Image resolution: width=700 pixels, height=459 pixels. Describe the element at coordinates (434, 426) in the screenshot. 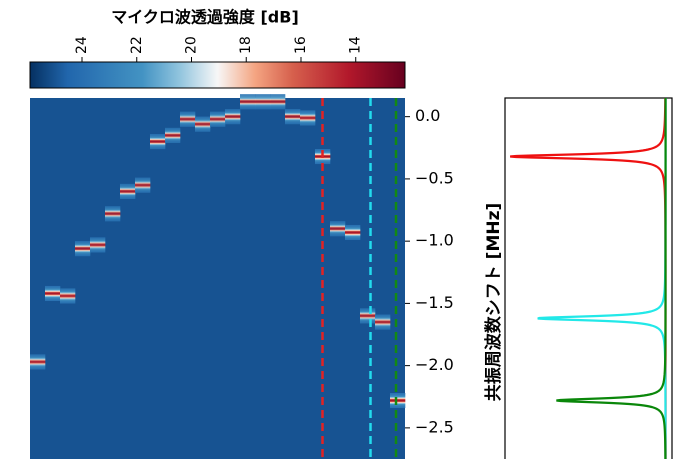

I see `y-tick-label: −2.5` at that location.